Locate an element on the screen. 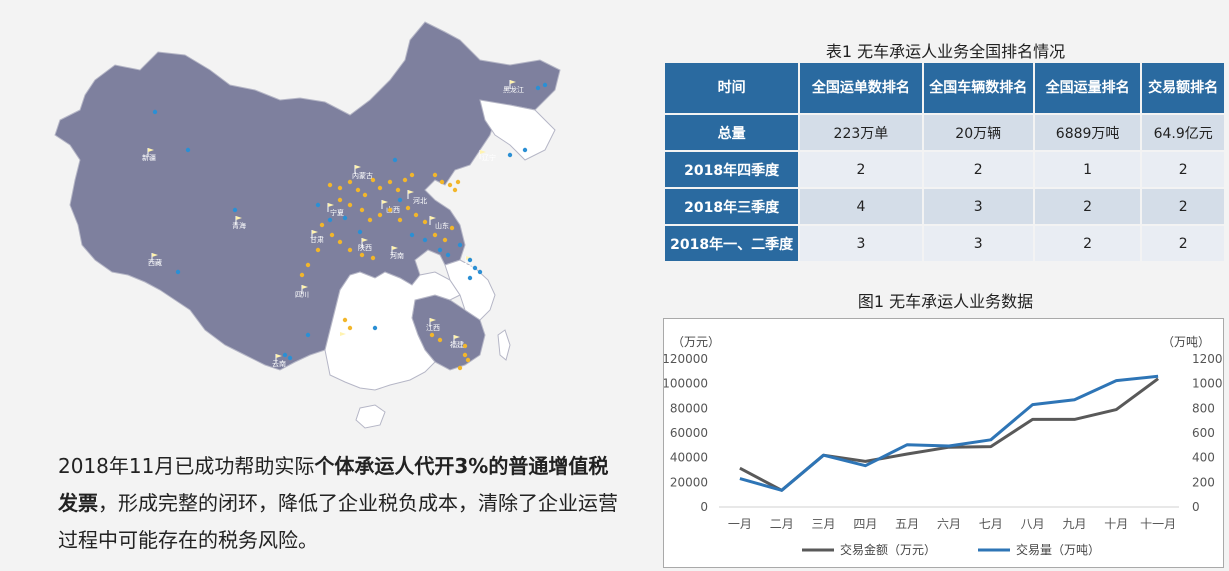  x-tick-label: 四月 is located at coordinates (865, 524).